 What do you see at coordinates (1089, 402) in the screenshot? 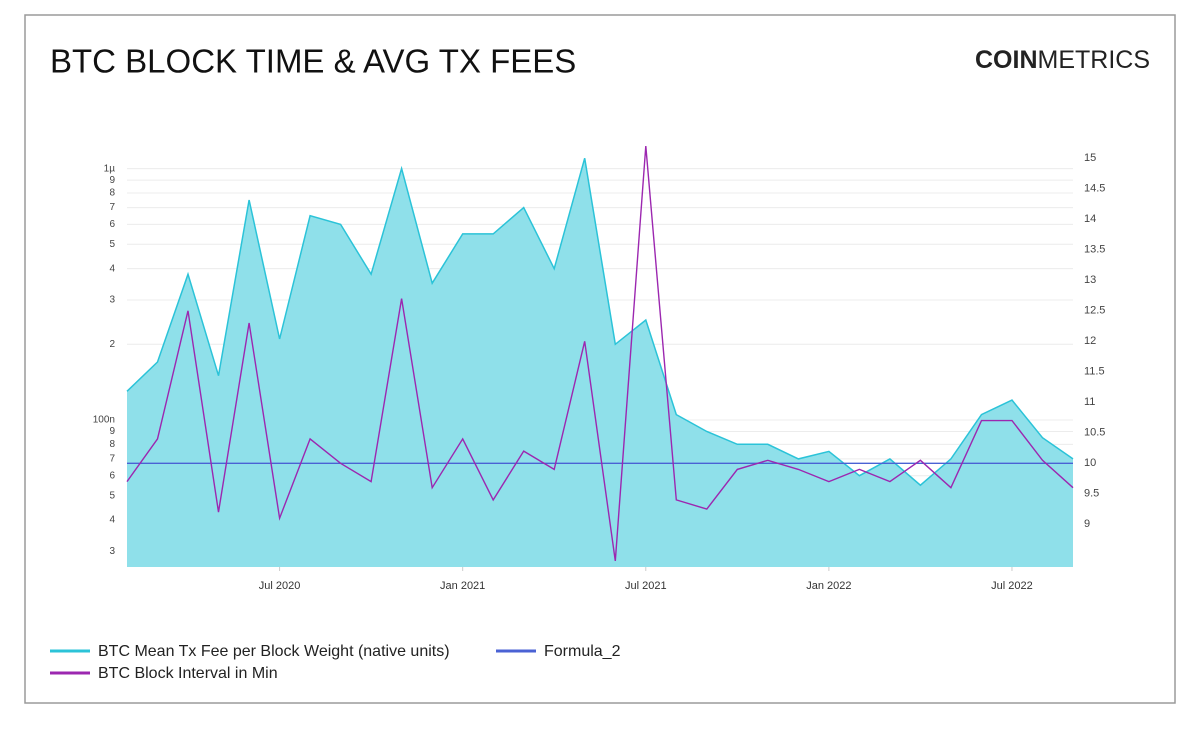
I see `y2-tick-label: 11` at bounding box center [1089, 402].